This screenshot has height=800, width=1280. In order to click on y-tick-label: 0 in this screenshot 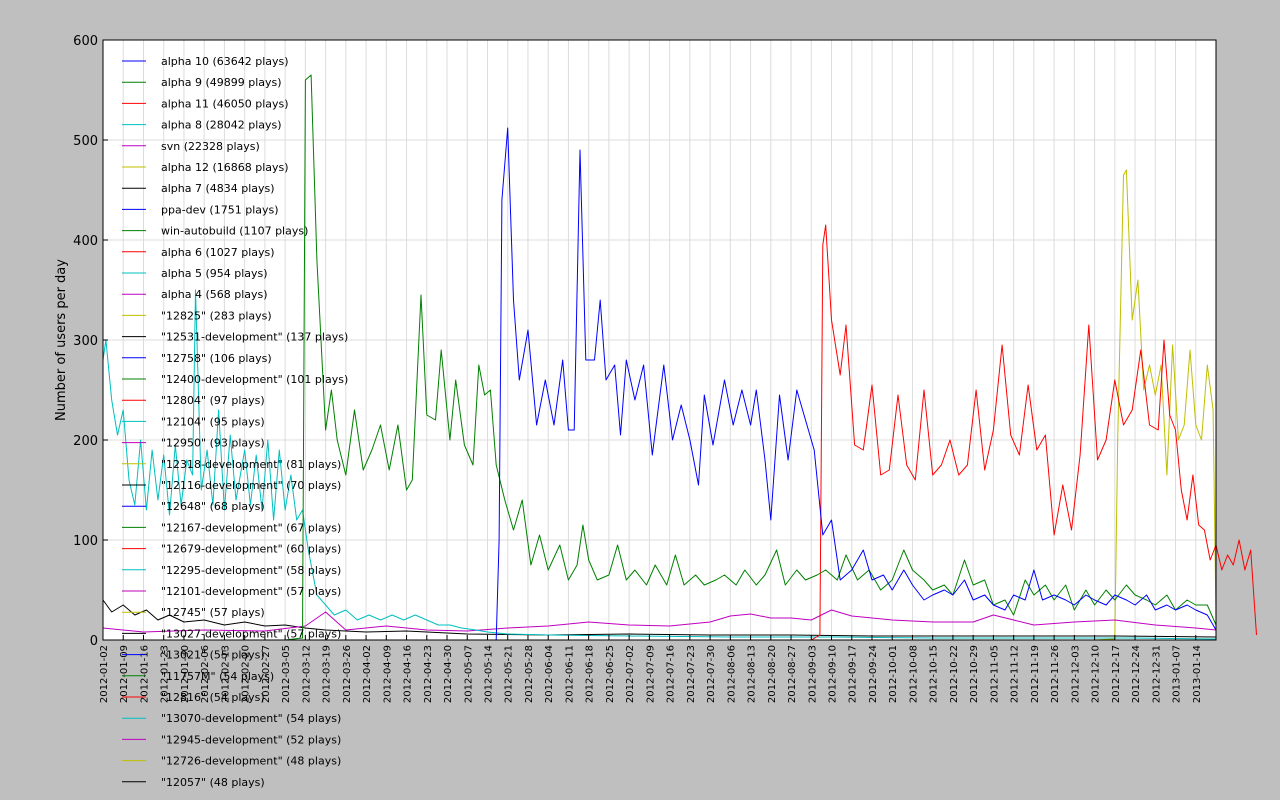, I will do `click(94, 641)`.